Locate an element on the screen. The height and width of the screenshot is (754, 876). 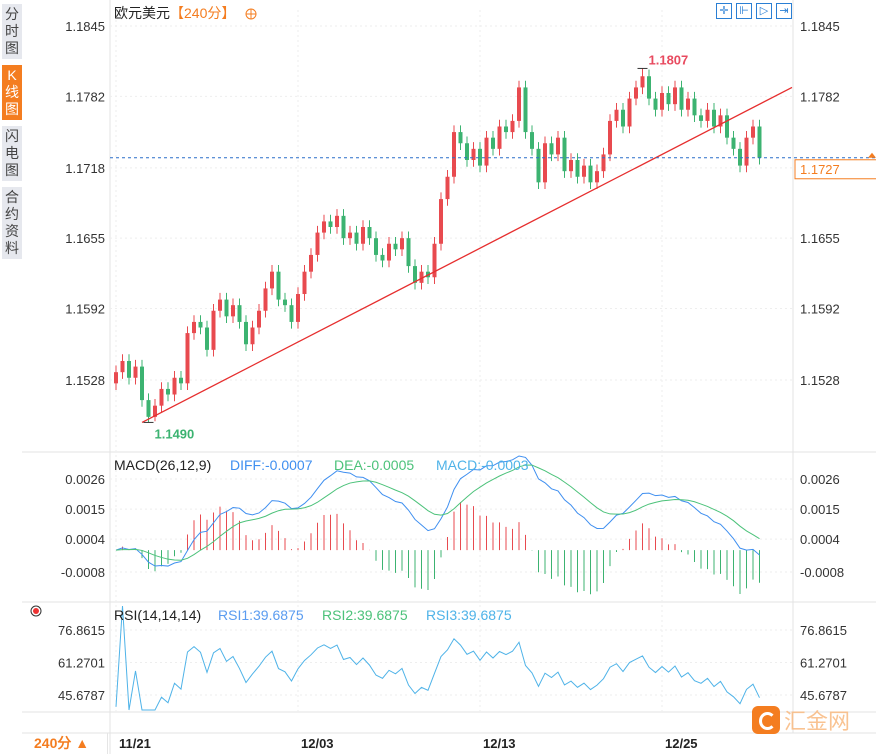
y-tick-left: 1.1655 is located at coordinates (85, 238).